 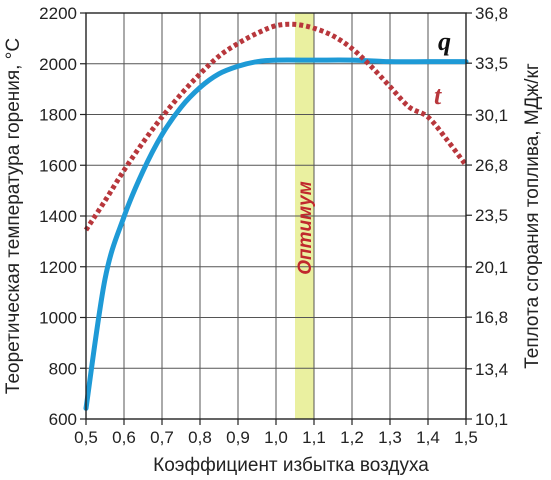 What do you see at coordinates (58, 267) in the screenshot?
I see `y-left-tick-label: 1200` at bounding box center [58, 267].